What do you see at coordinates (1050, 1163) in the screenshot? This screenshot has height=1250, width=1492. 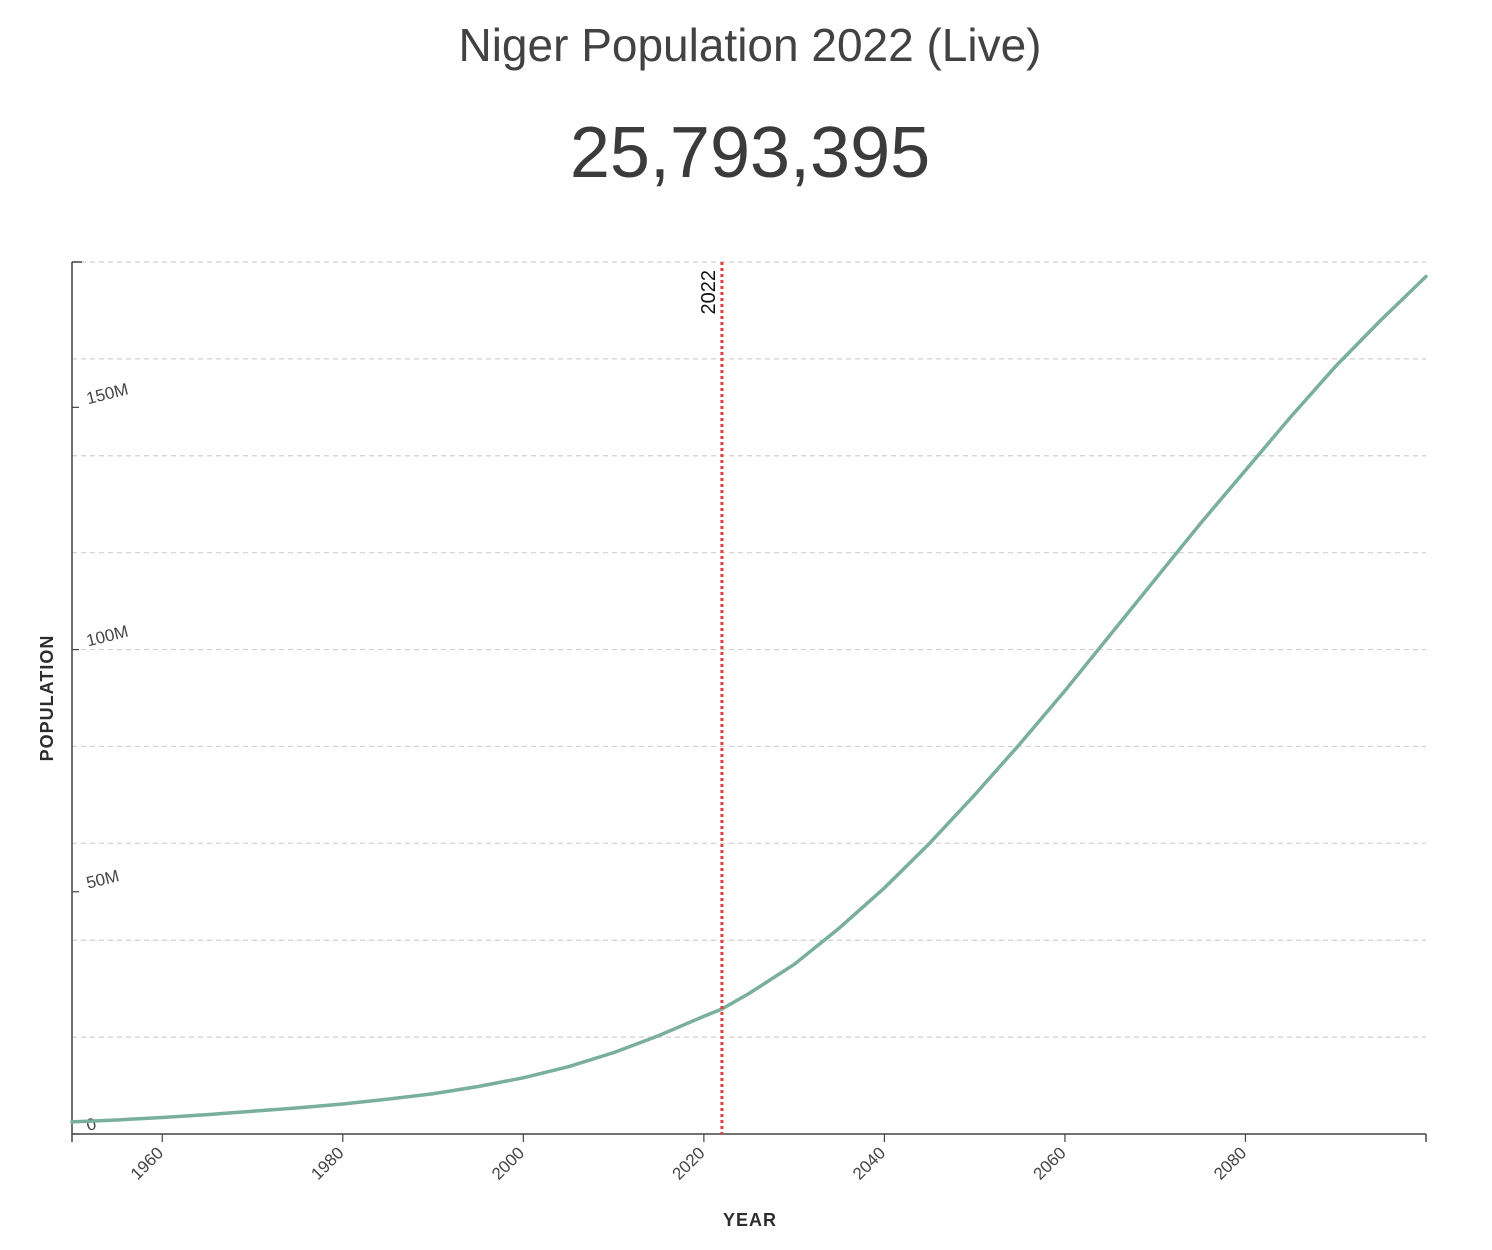 I see `x-tick-label: 2060` at bounding box center [1050, 1163].